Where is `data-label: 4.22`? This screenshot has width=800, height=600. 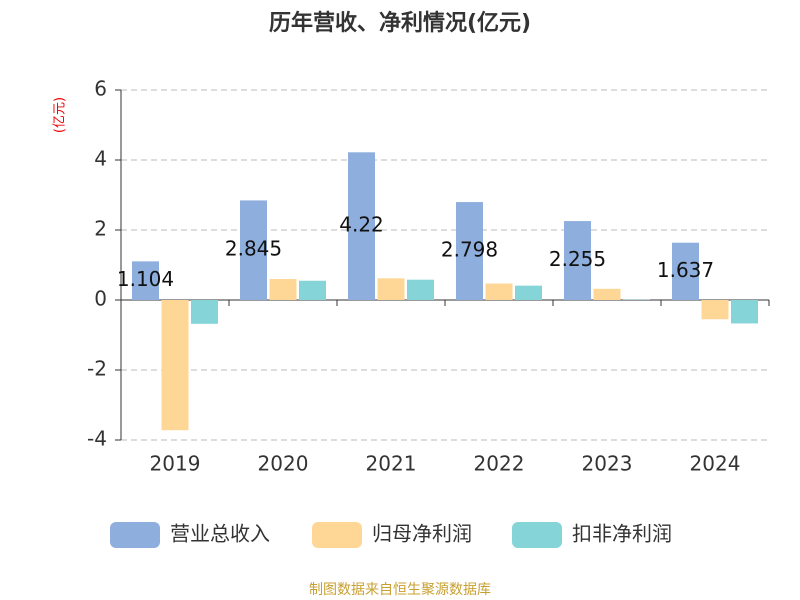
data-label: 4.22 is located at coordinates (361, 225).